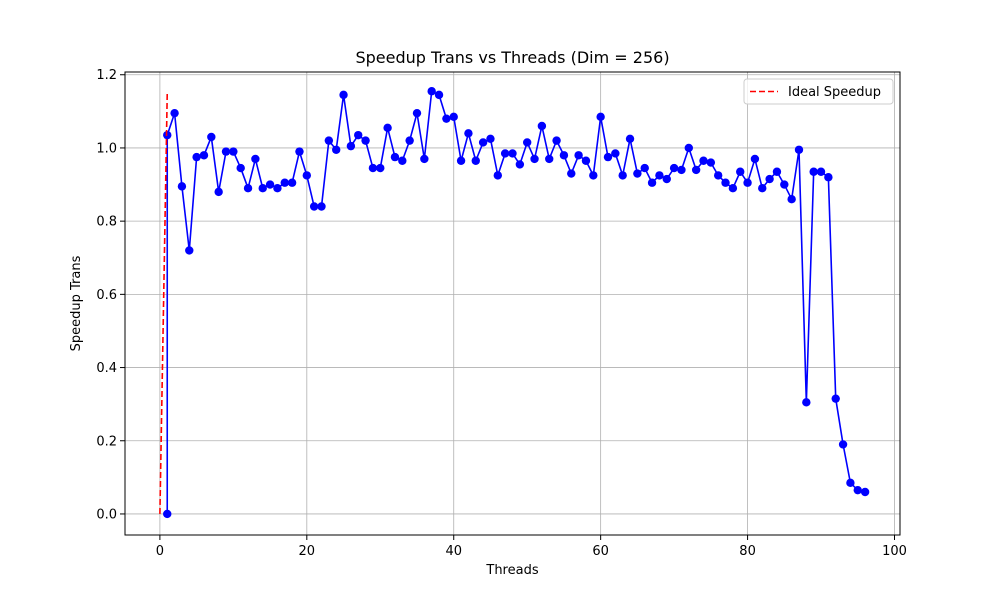 The height and width of the screenshot is (600, 1000). Describe the element at coordinates (834, 92) in the screenshot. I see `legend-label-ideal-speedup: Ideal Speedup` at that location.